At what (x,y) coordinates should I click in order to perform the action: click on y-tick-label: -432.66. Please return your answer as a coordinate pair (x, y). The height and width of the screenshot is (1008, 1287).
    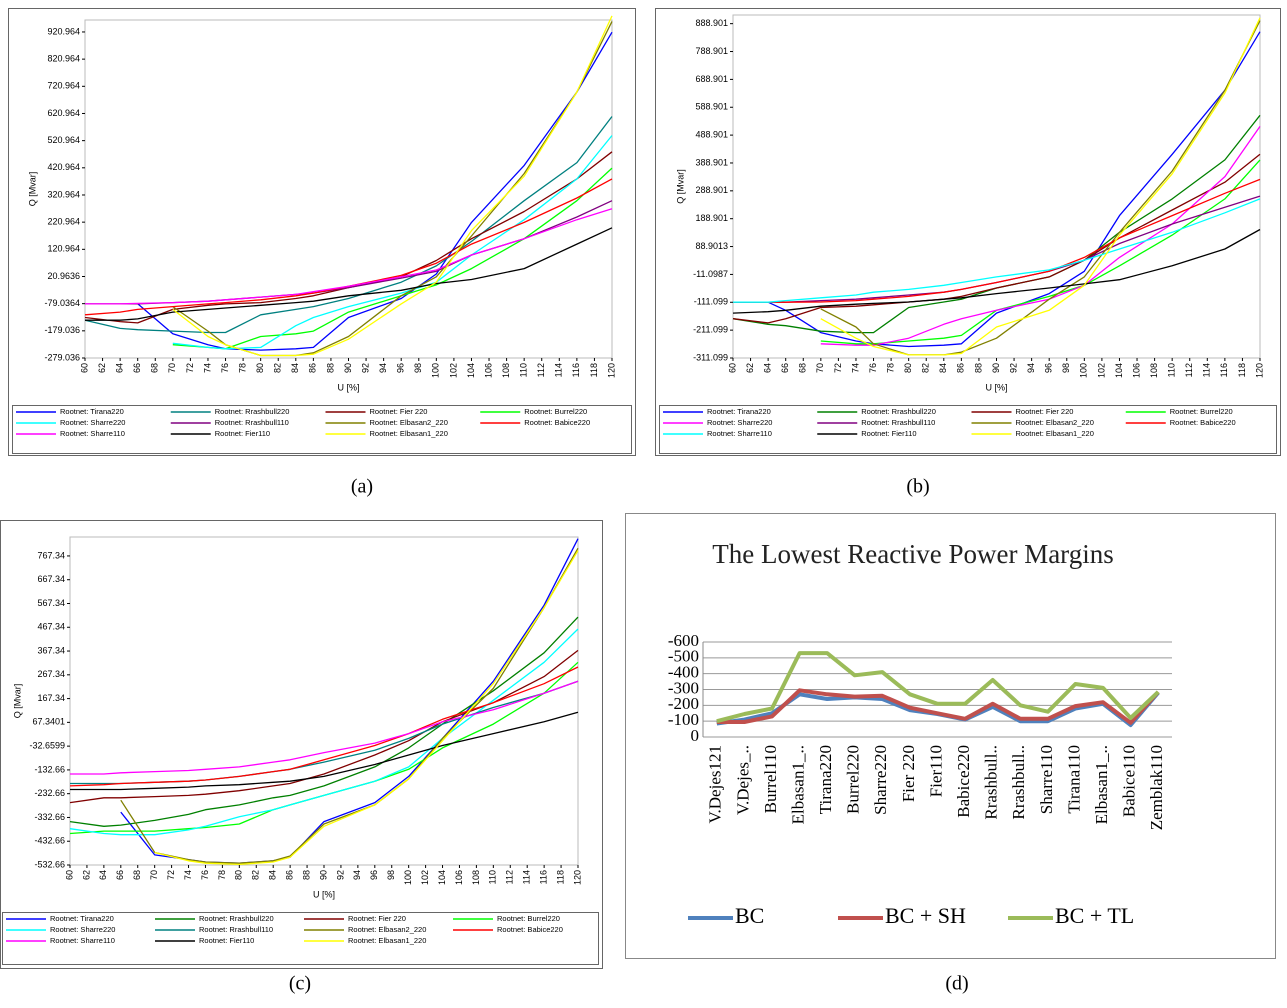
    Looking at the image, I should click on (49, 841).